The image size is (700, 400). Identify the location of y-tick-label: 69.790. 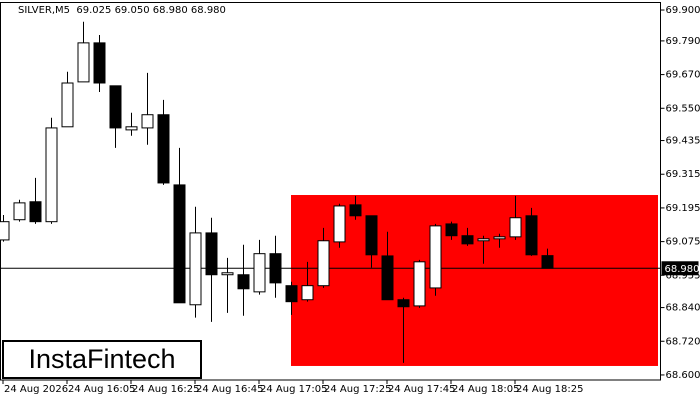
(683, 41).